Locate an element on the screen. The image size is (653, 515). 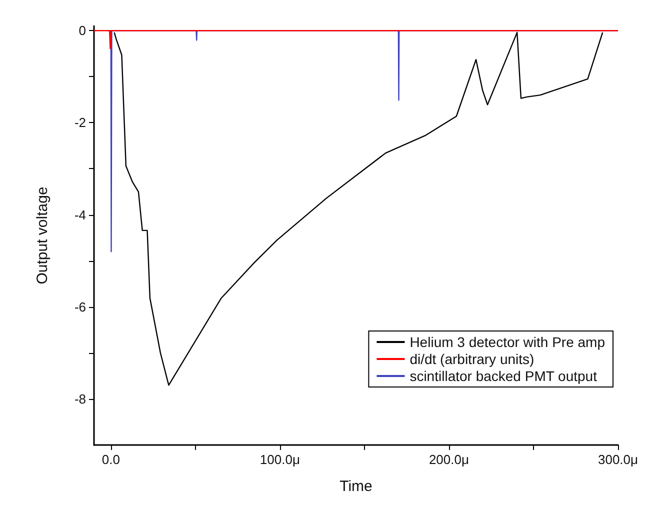
y-tick-label: 0 is located at coordinates (82, 30).